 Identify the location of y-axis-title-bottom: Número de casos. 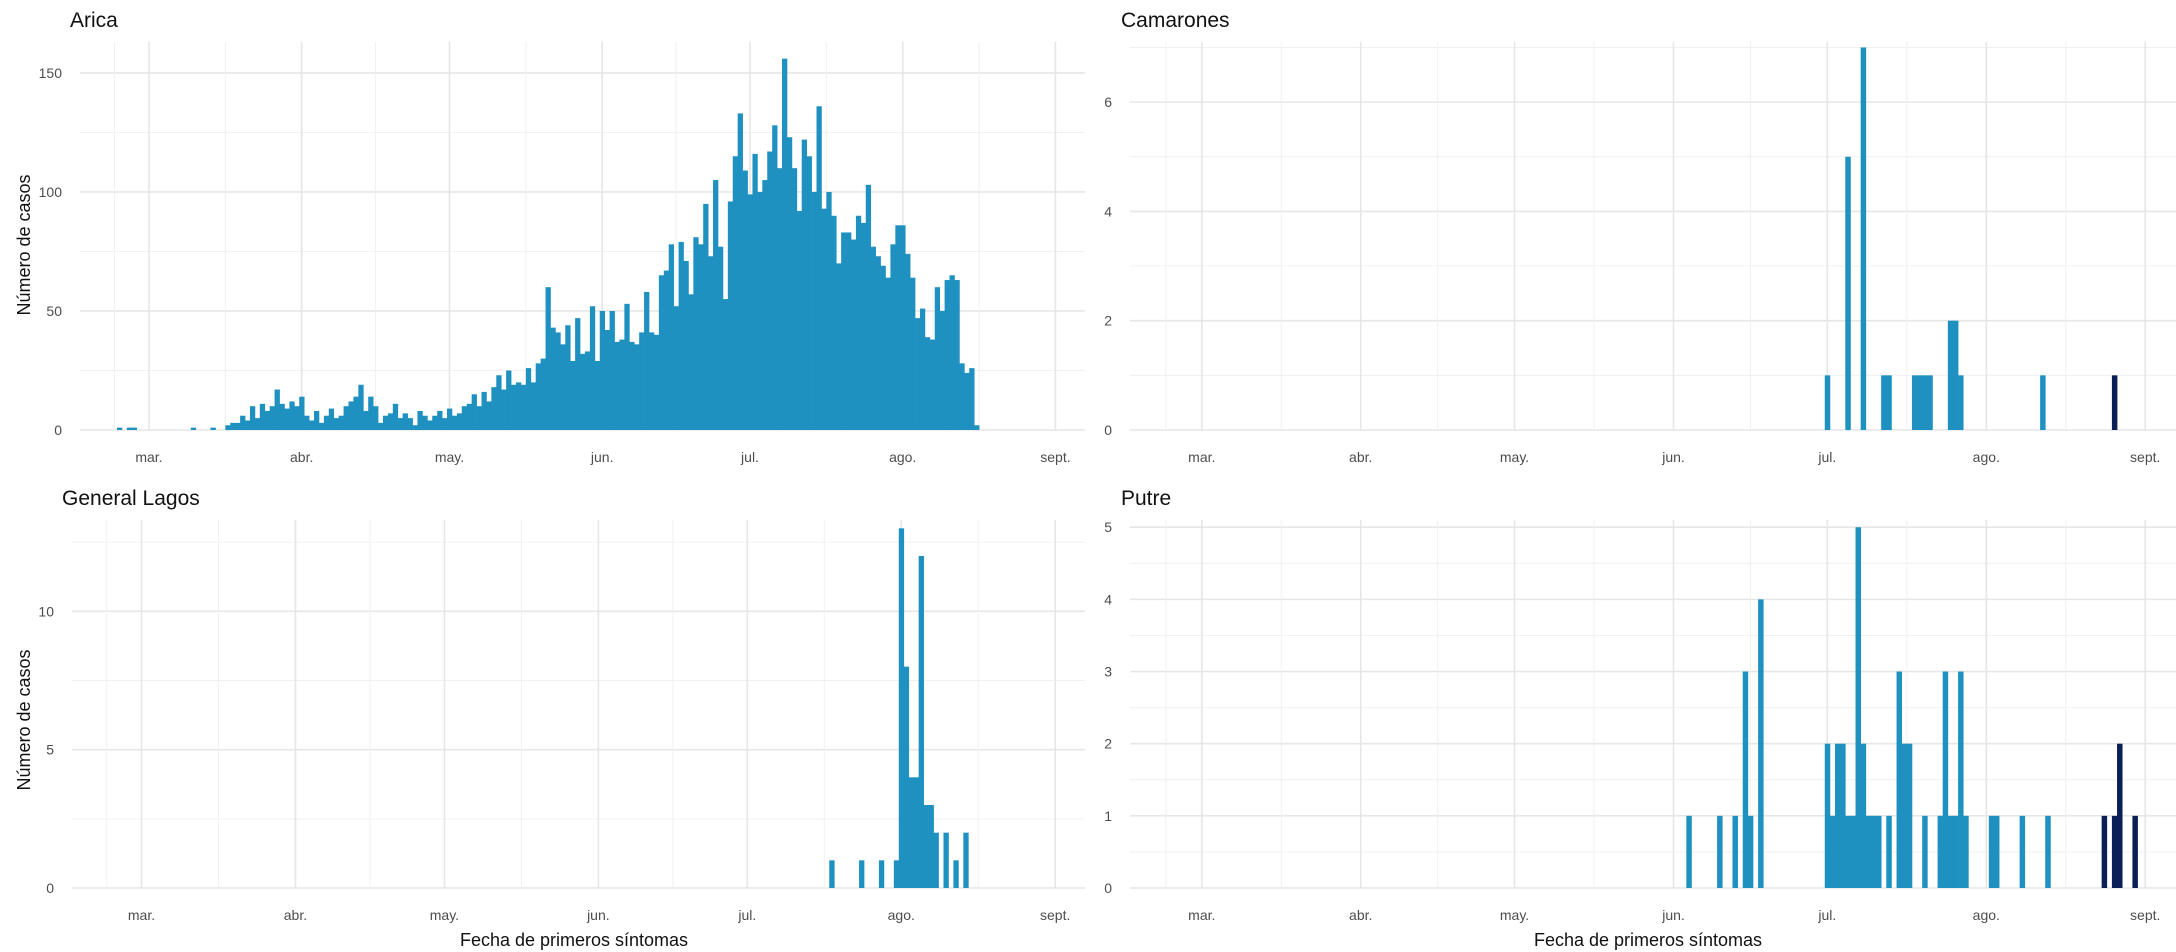
(24, 719).